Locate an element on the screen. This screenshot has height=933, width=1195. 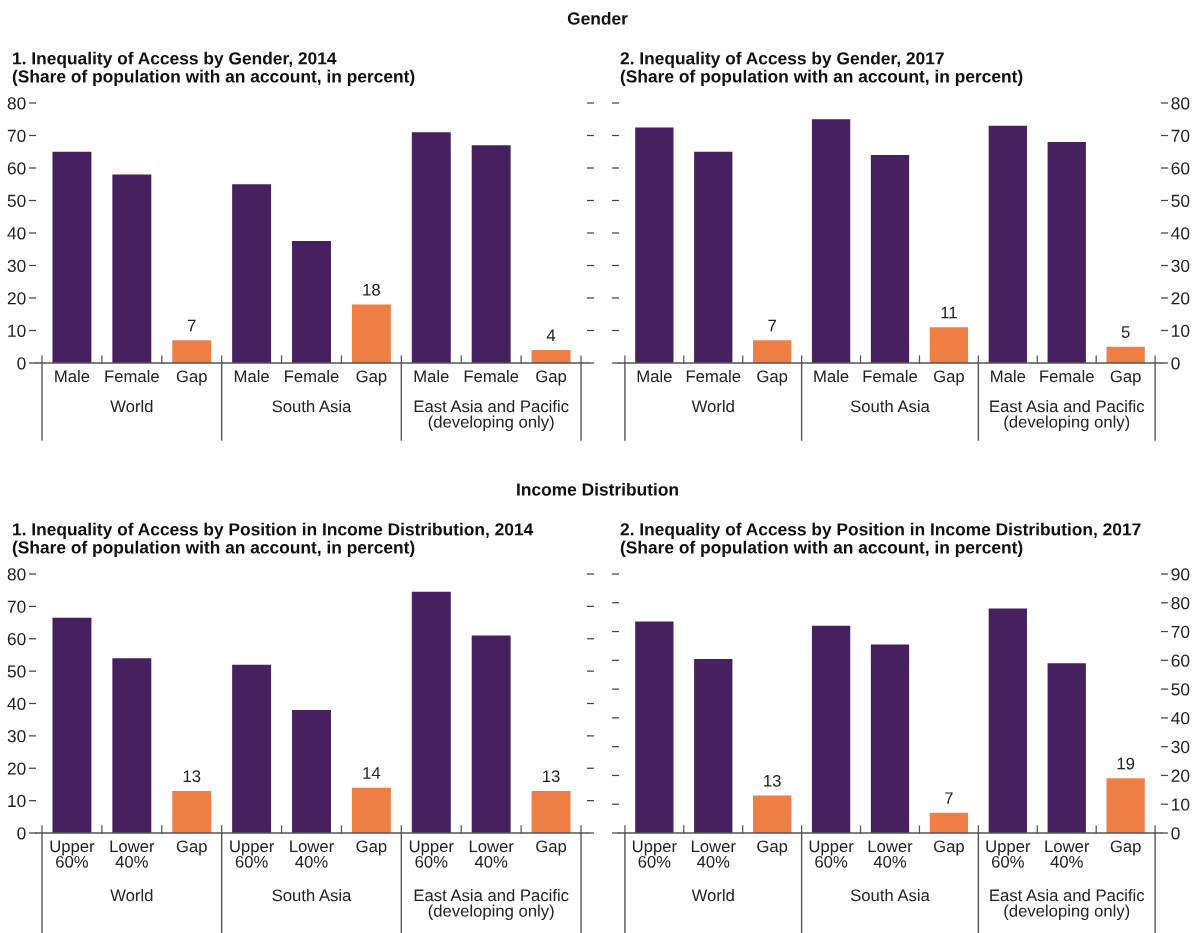
y-tick-label: 60 is located at coordinates (16, 639).